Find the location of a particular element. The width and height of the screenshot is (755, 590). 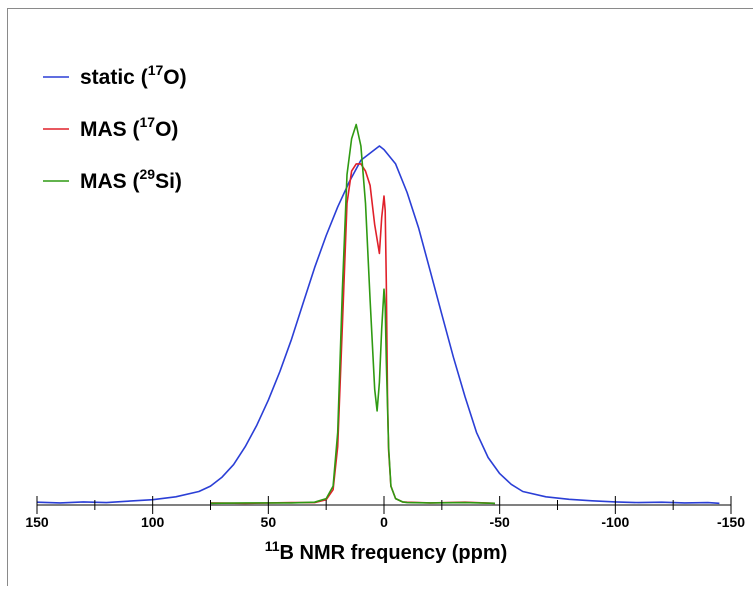

x-axis-title: 11B NMR frequency (ppm) is located at coordinates (386, 551).